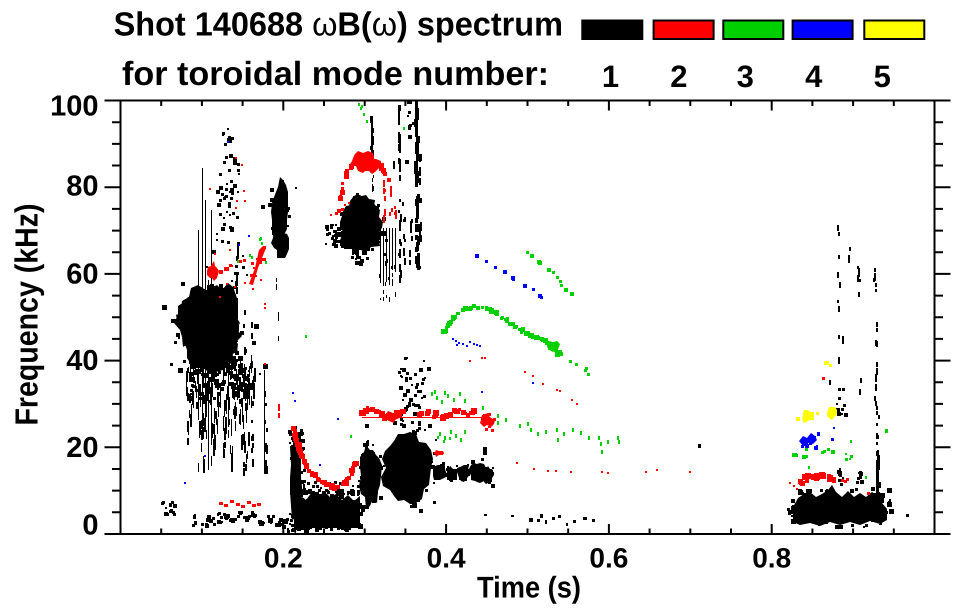  What do you see at coordinates (446, 558) in the screenshot?
I see `svg-text: 0.4` at bounding box center [446, 558].